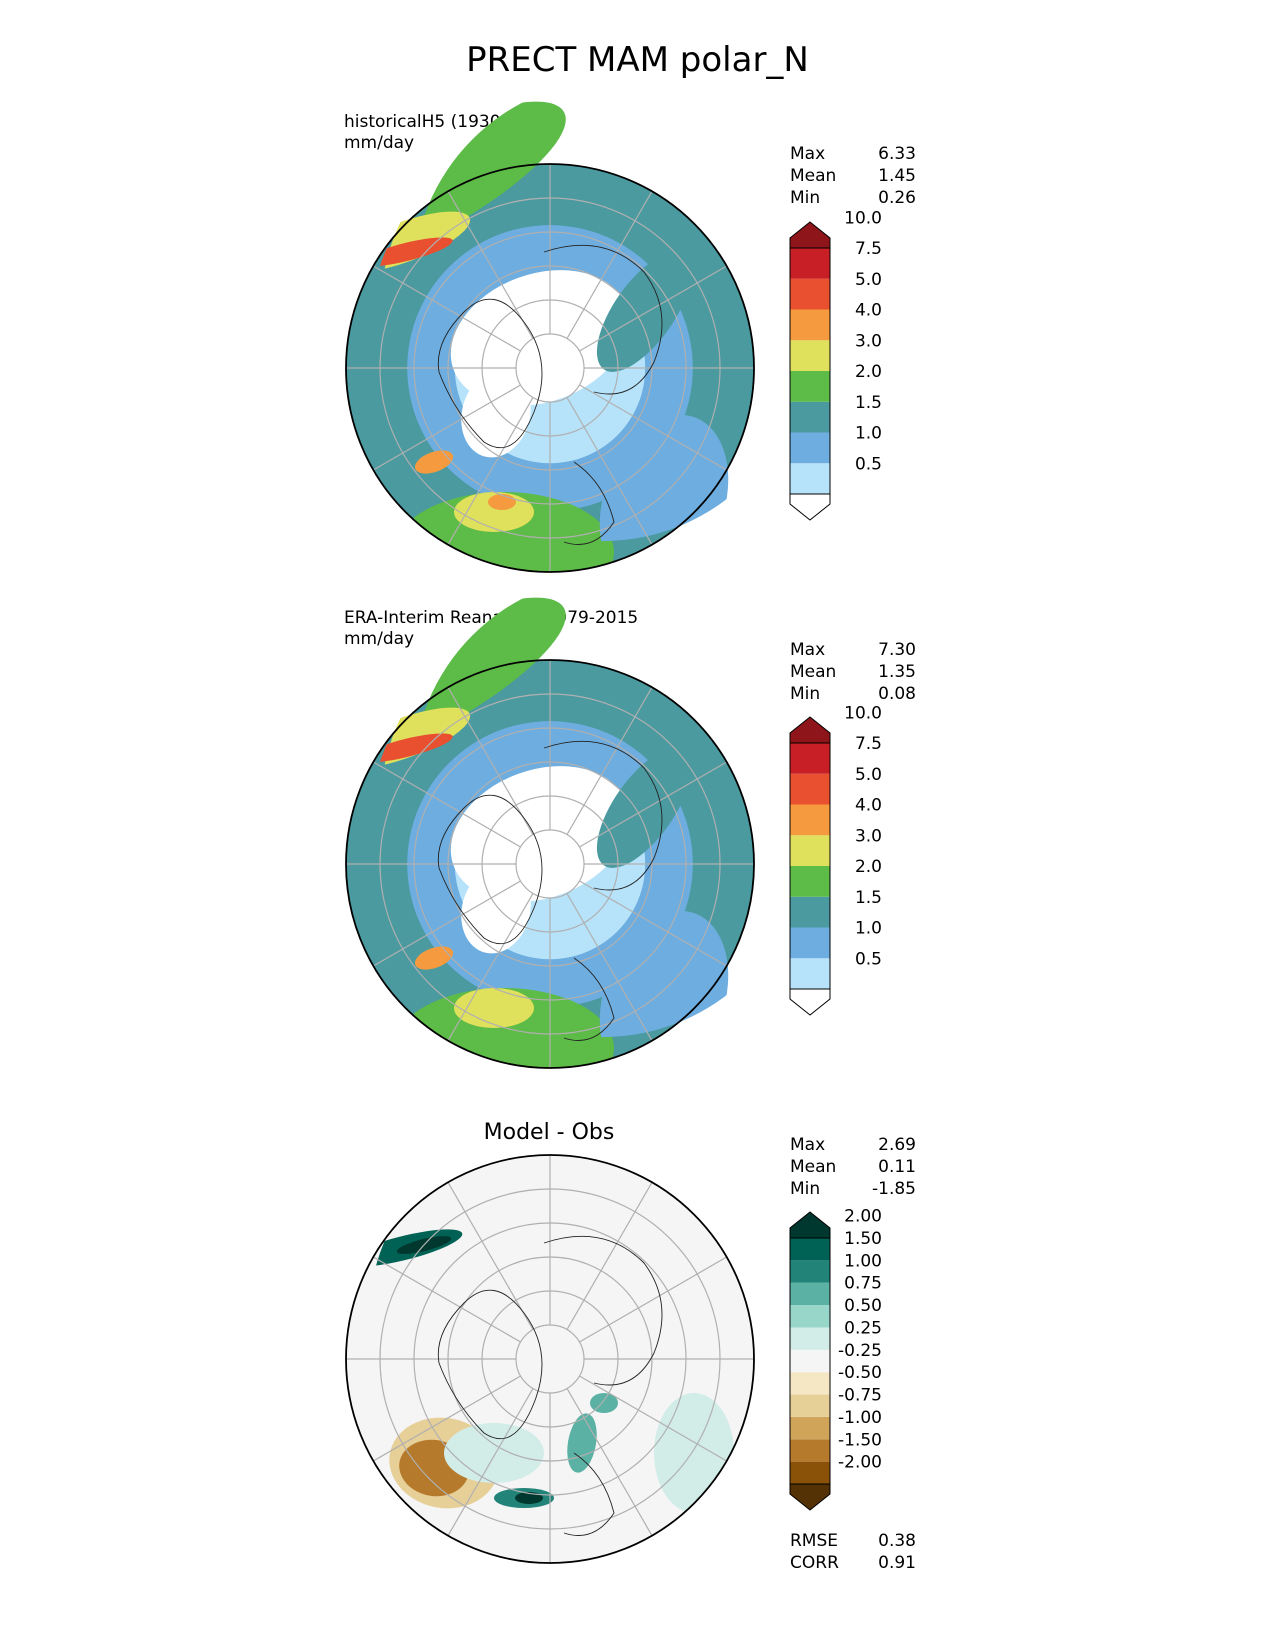  I want to click on stat-value: -1.85, so click(894, 1189).